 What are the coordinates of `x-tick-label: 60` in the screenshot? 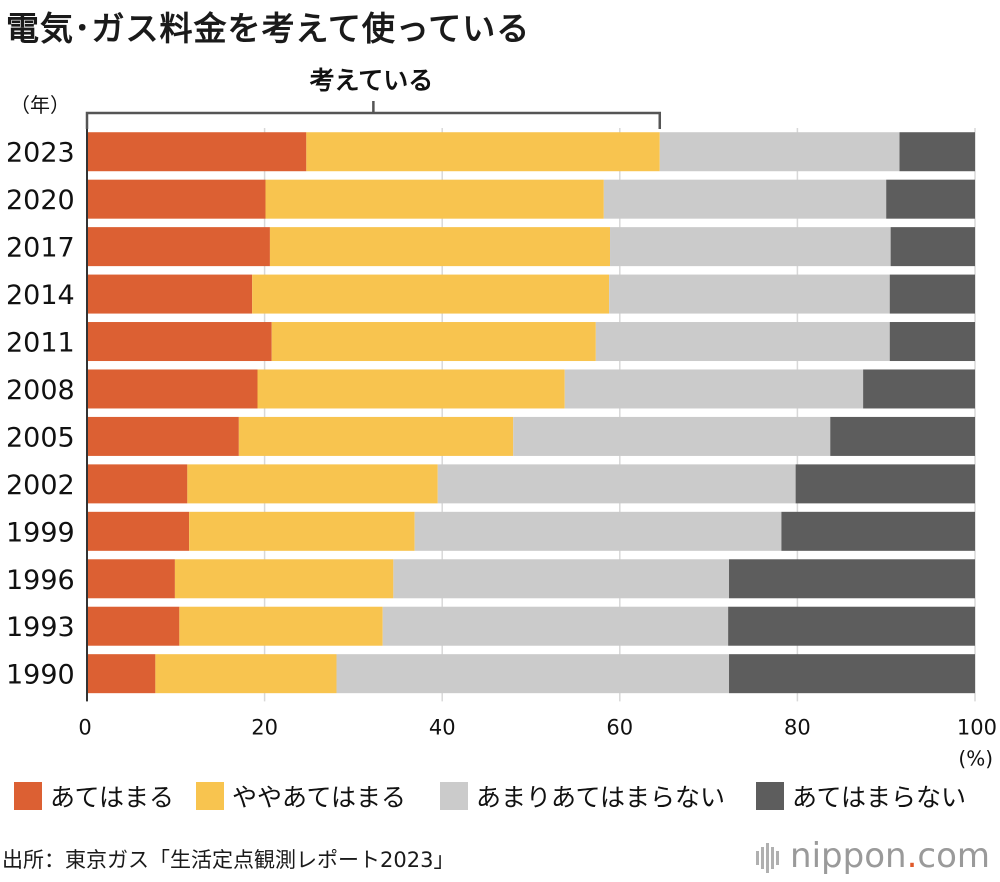 It's located at (619, 727).